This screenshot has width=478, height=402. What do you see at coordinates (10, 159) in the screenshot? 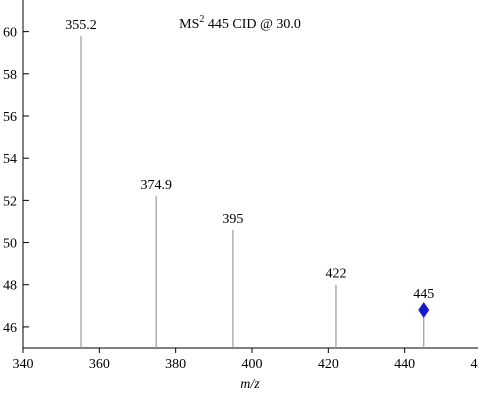
I see `y-tick-label: 54` at bounding box center [10, 159].